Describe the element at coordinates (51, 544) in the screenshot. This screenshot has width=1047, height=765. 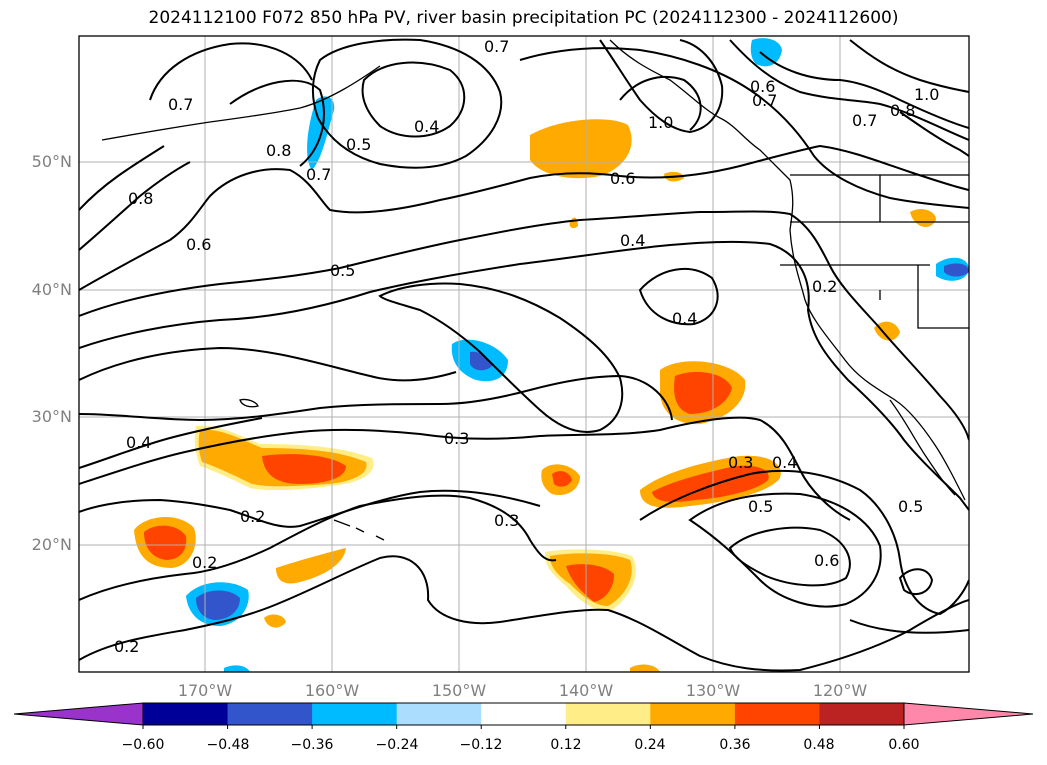
I see `lat-label-20n: 20°N` at that location.